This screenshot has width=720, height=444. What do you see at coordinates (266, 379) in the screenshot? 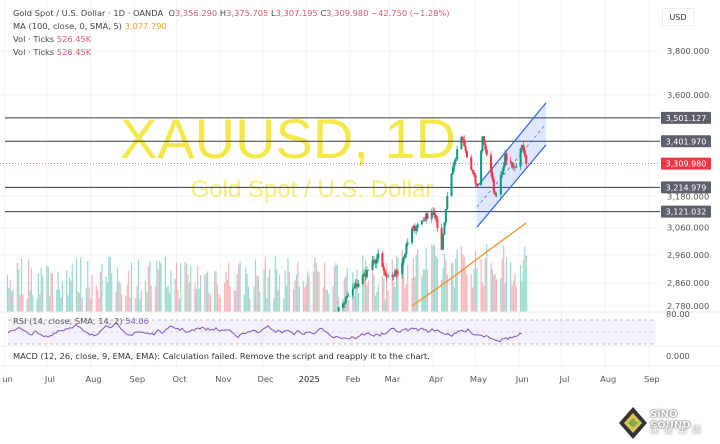
I see `time-axis-label: Dec` at bounding box center [266, 379].